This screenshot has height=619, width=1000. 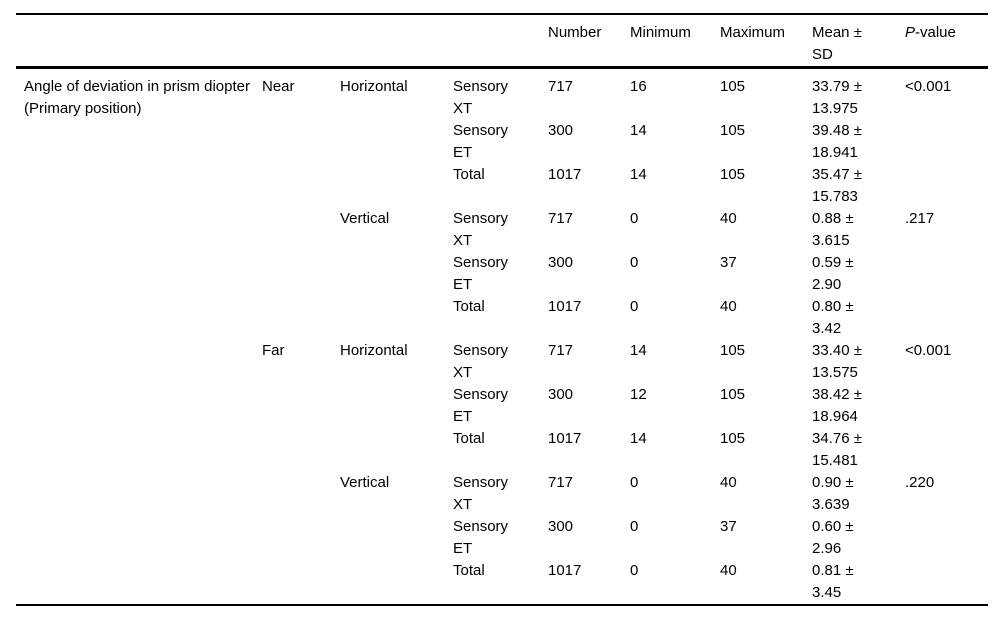 I want to click on cell-mean-sd: 35.47 ± 15.783, so click(x=858, y=186).